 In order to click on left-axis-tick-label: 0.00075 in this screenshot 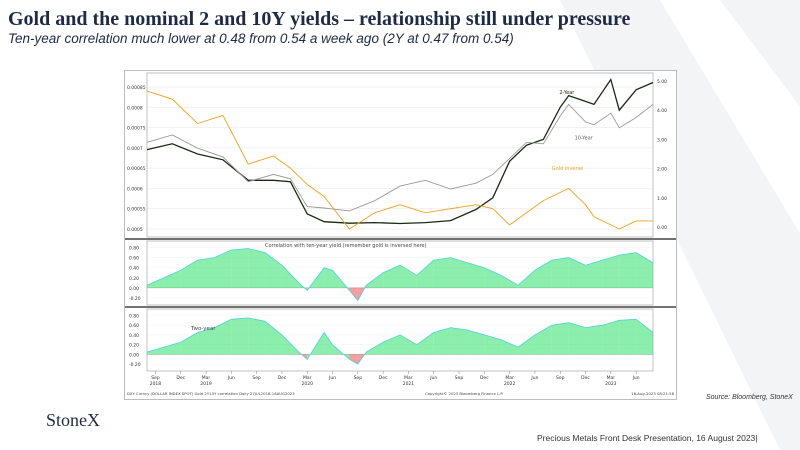, I will do `click(136, 129)`.